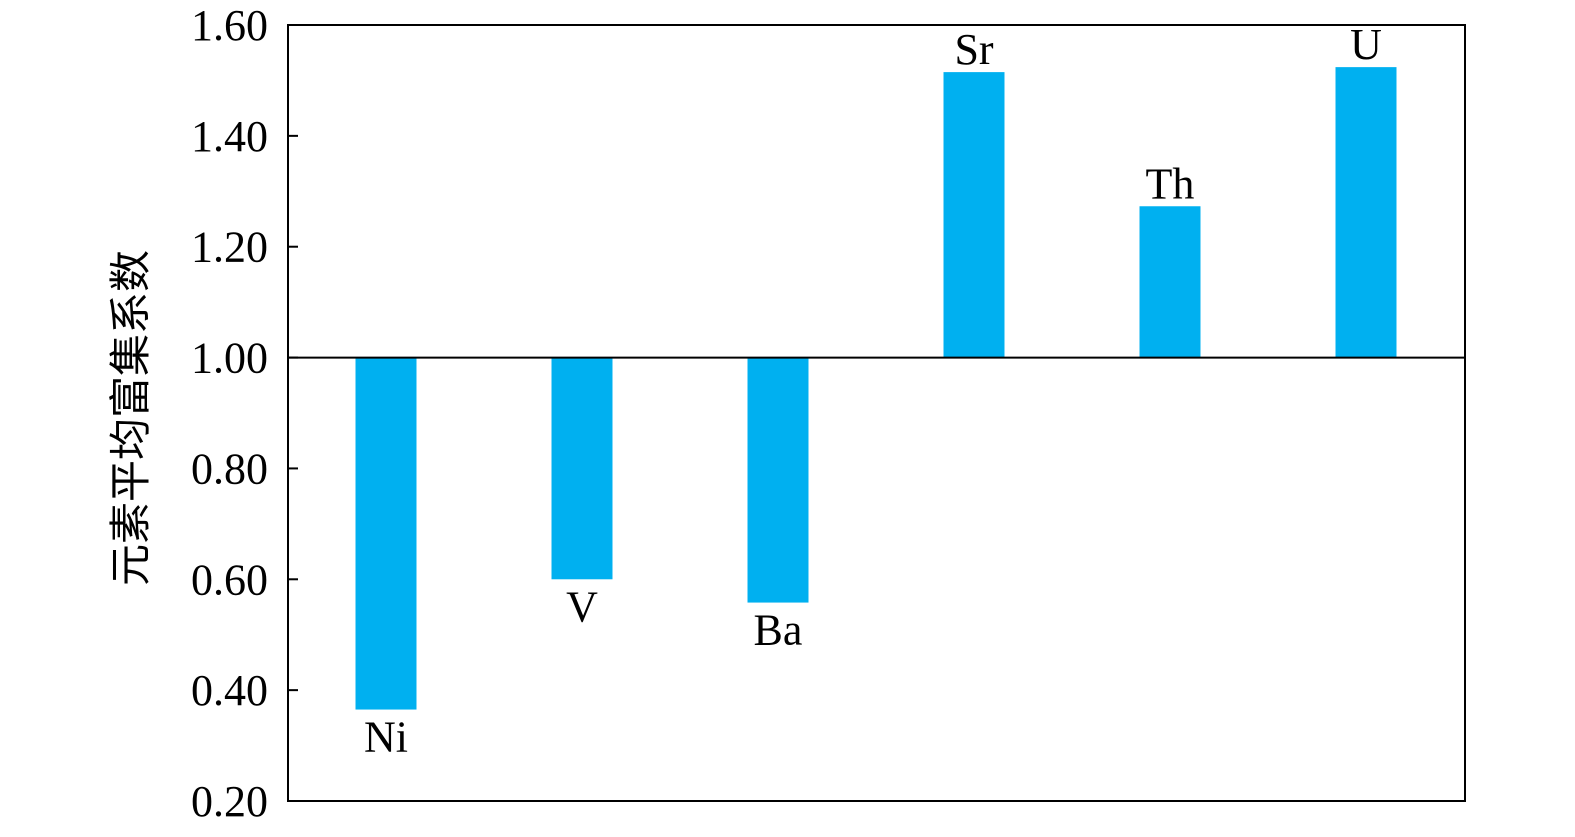 Image resolution: width=1575 pixels, height=837 pixels. Describe the element at coordinates (386, 737) in the screenshot. I see `bar-label-ni: Ni` at that location.